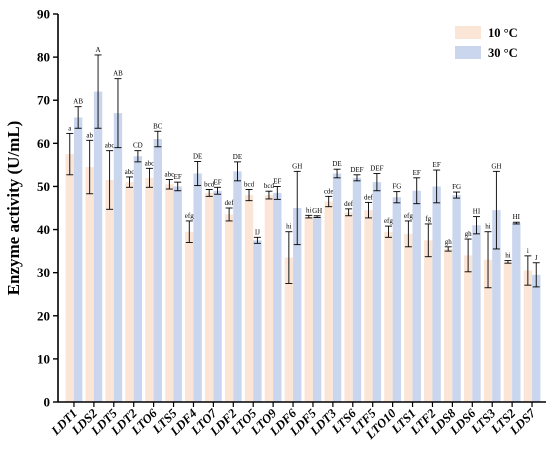 This screenshot has width=550, height=467. Describe the element at coordinates (536, 258) in the screenshot. I see `significance-label: J` at that location.